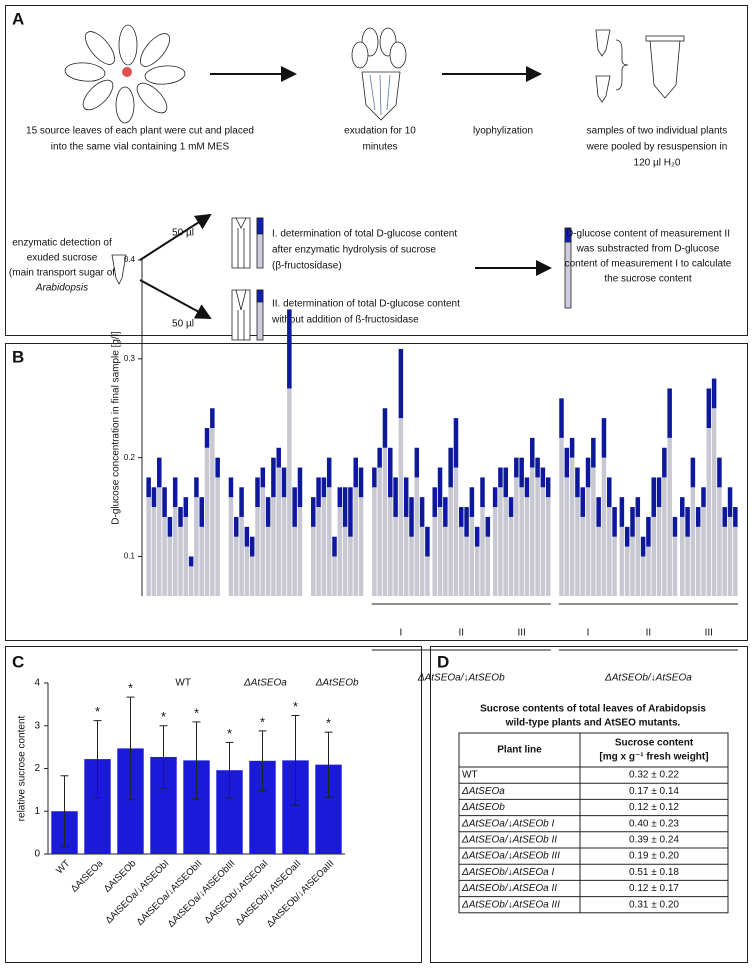 Image resolution: width=754 pixels, height=968 pixels. Describe the element at coordinates (175, 299) in the screenshot. I see `arrow` at that location.